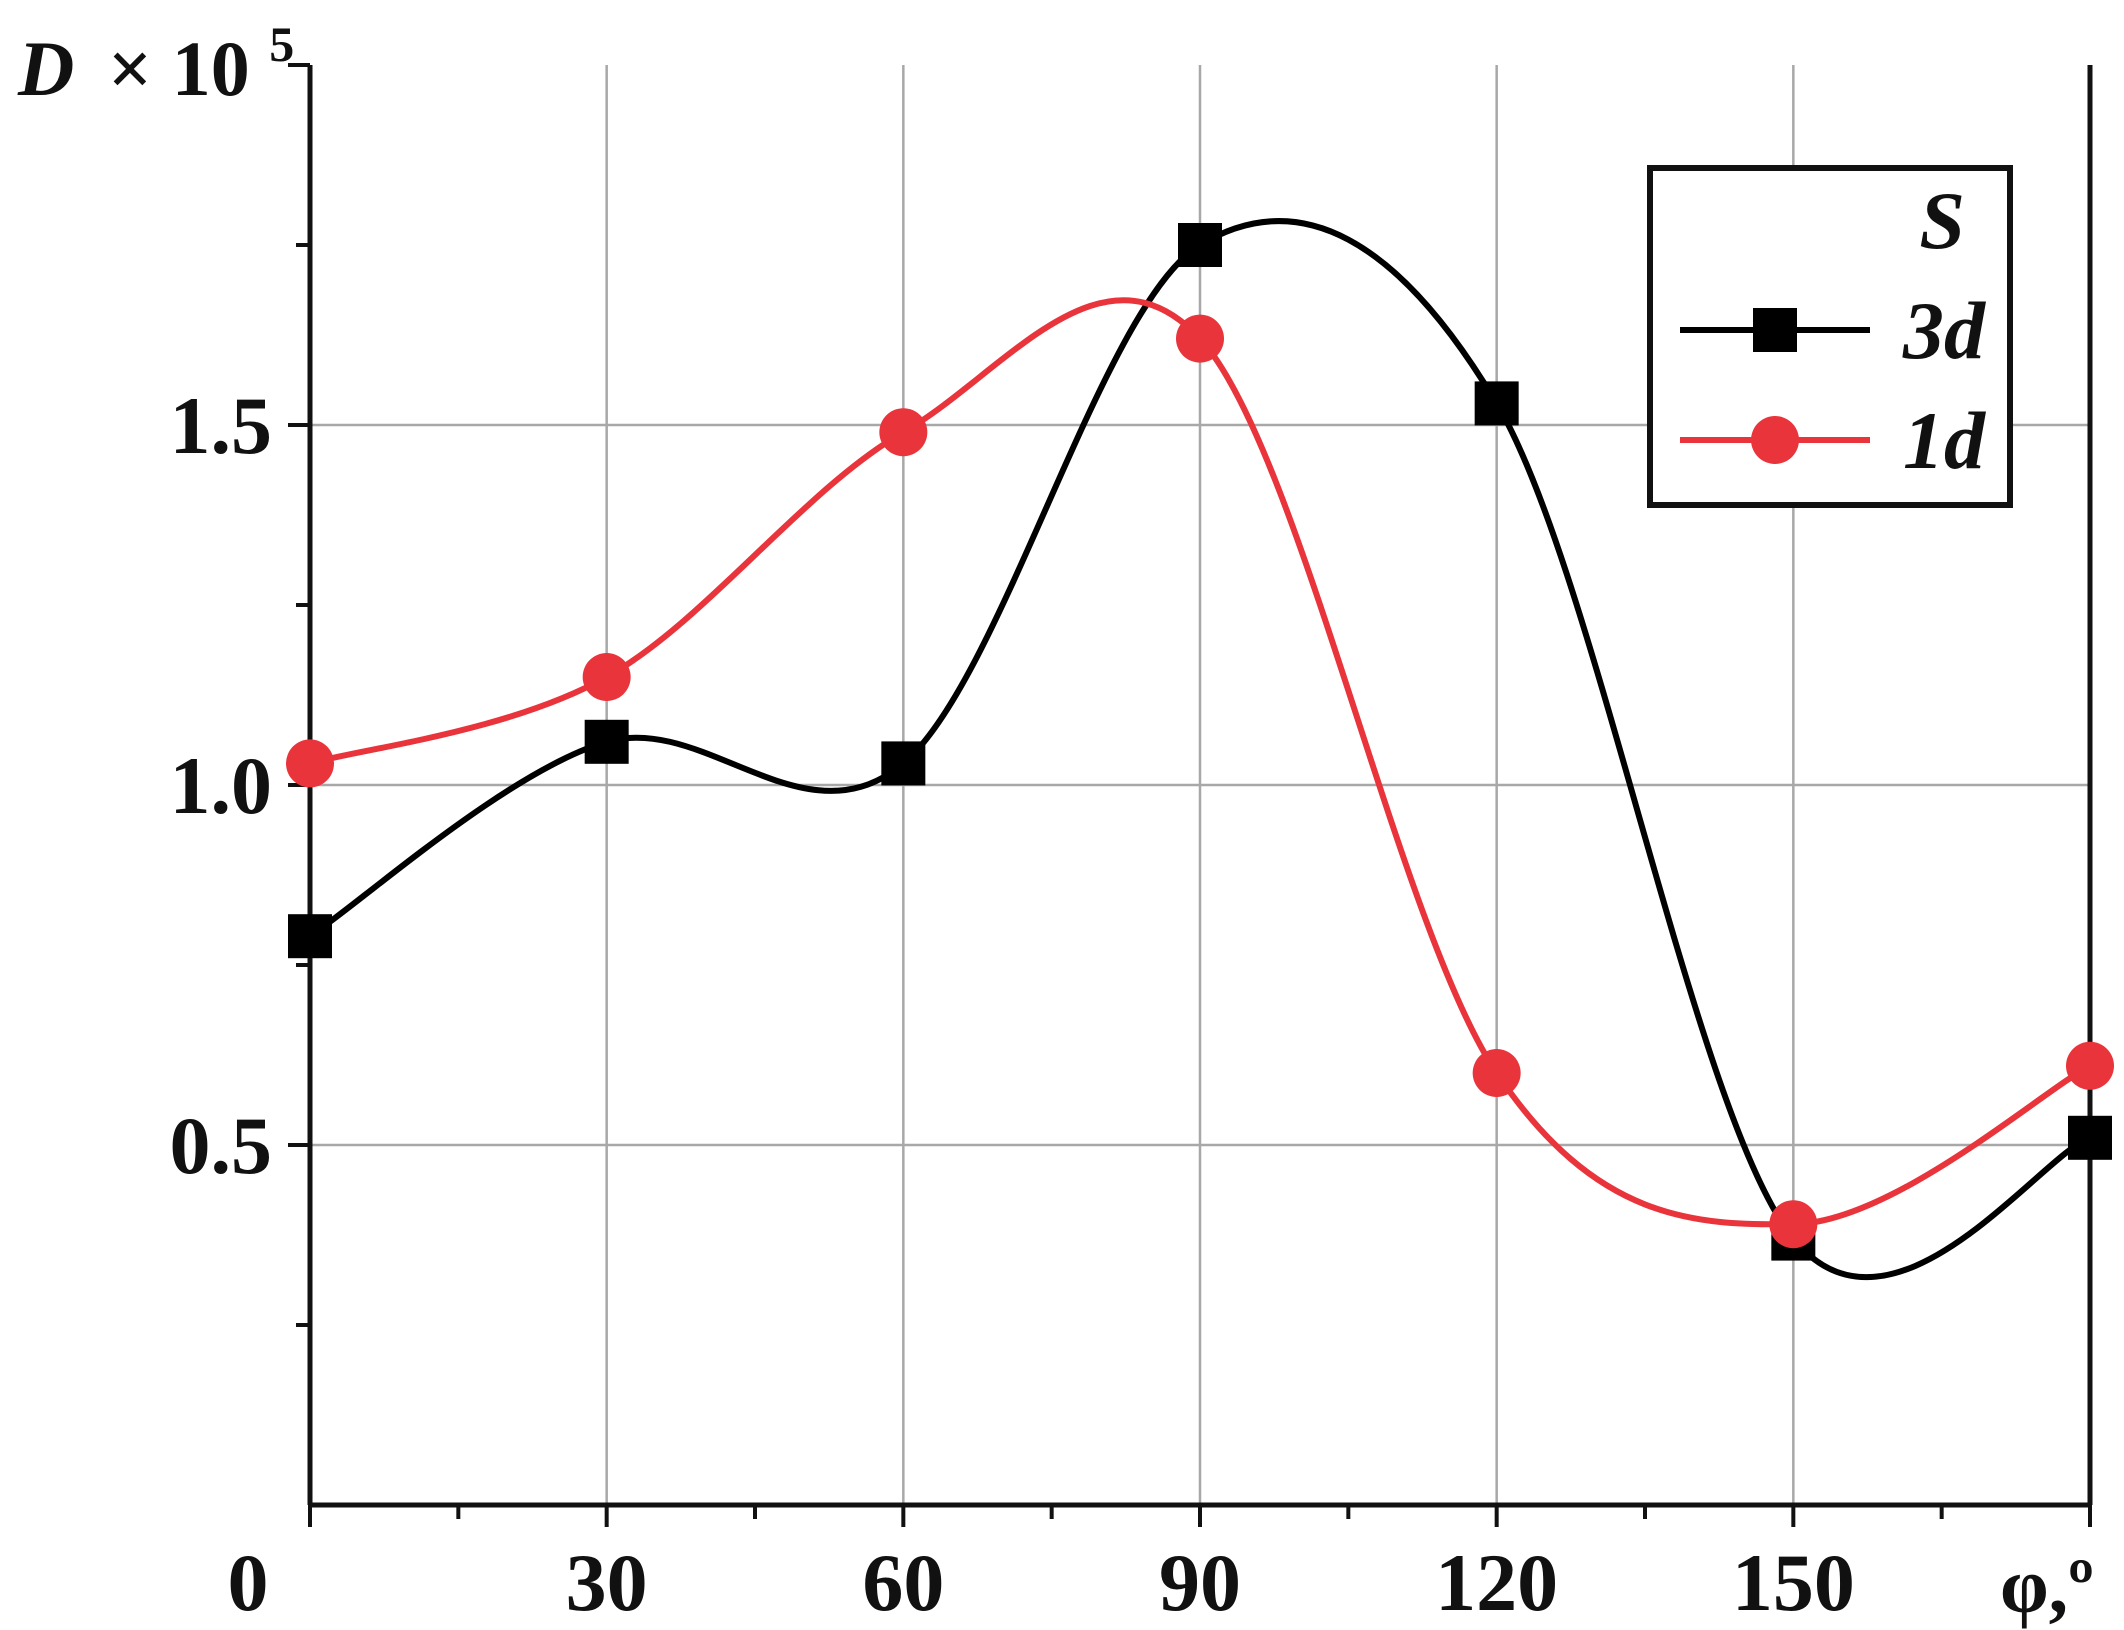  I want to click on x-tick-label: 0, so click(248, 1582).